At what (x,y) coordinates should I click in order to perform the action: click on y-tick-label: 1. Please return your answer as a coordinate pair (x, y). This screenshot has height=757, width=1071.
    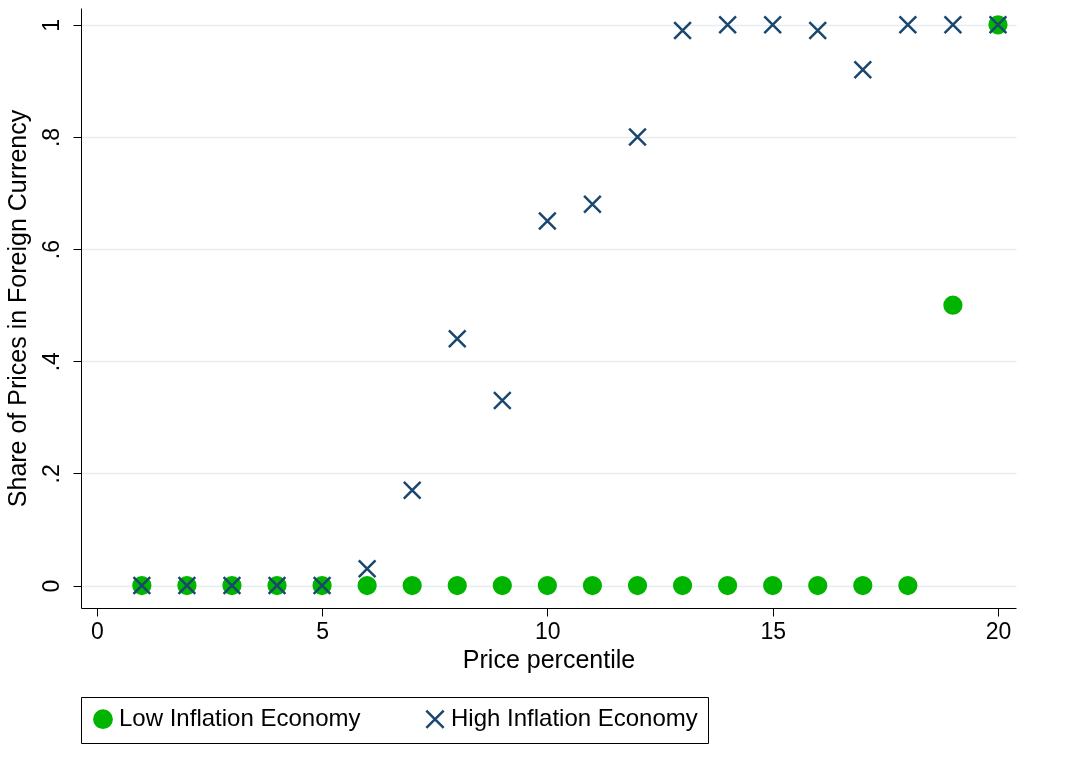
    Looking at the image, I should click on (50, 25).